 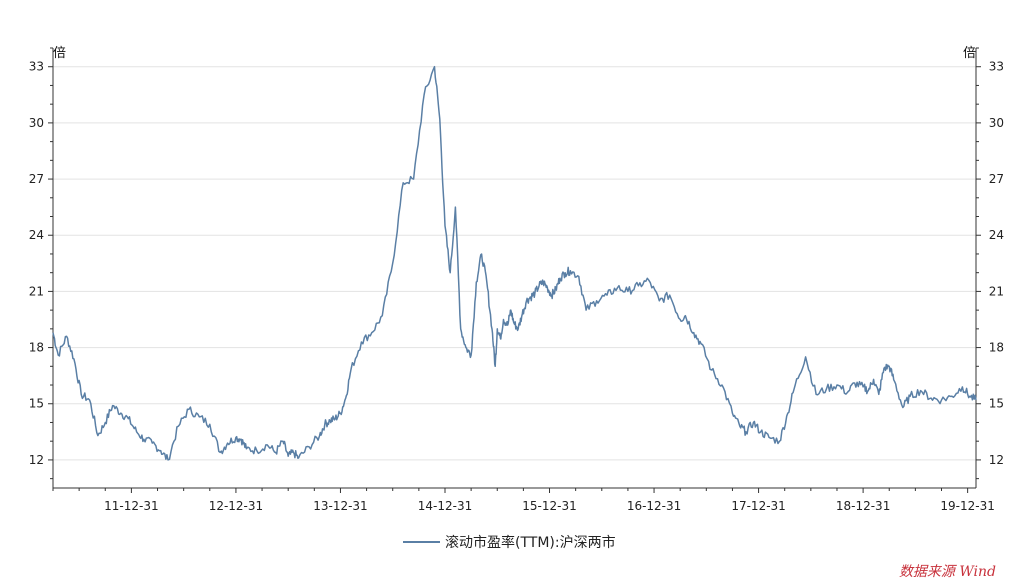 I want to click on left-y-tick-label: 33, so click(x=36, y=67).